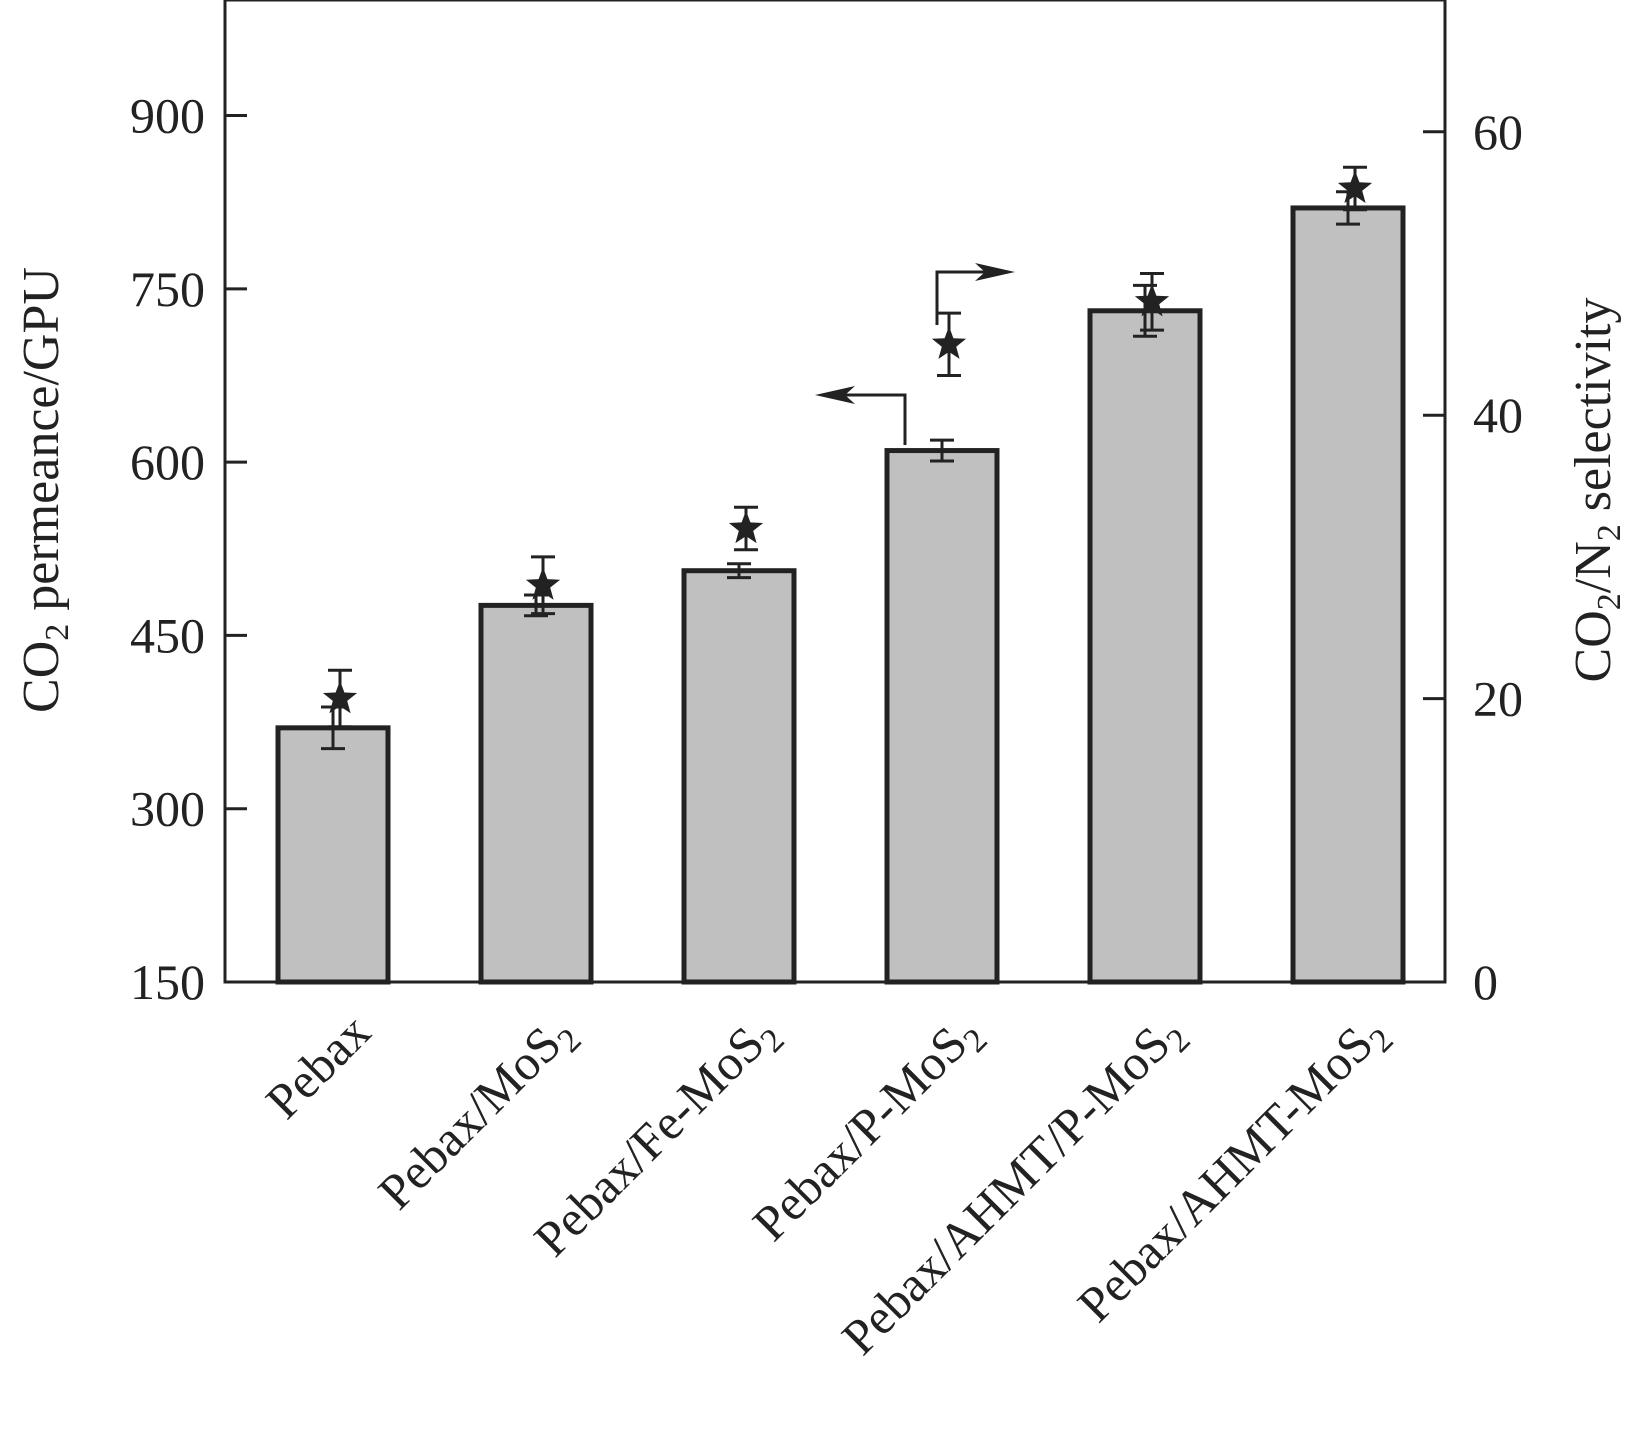  Describe the element at coordinates (1485, 982) in the screenshot. I see `right-tick-label-0: 0` at that location.